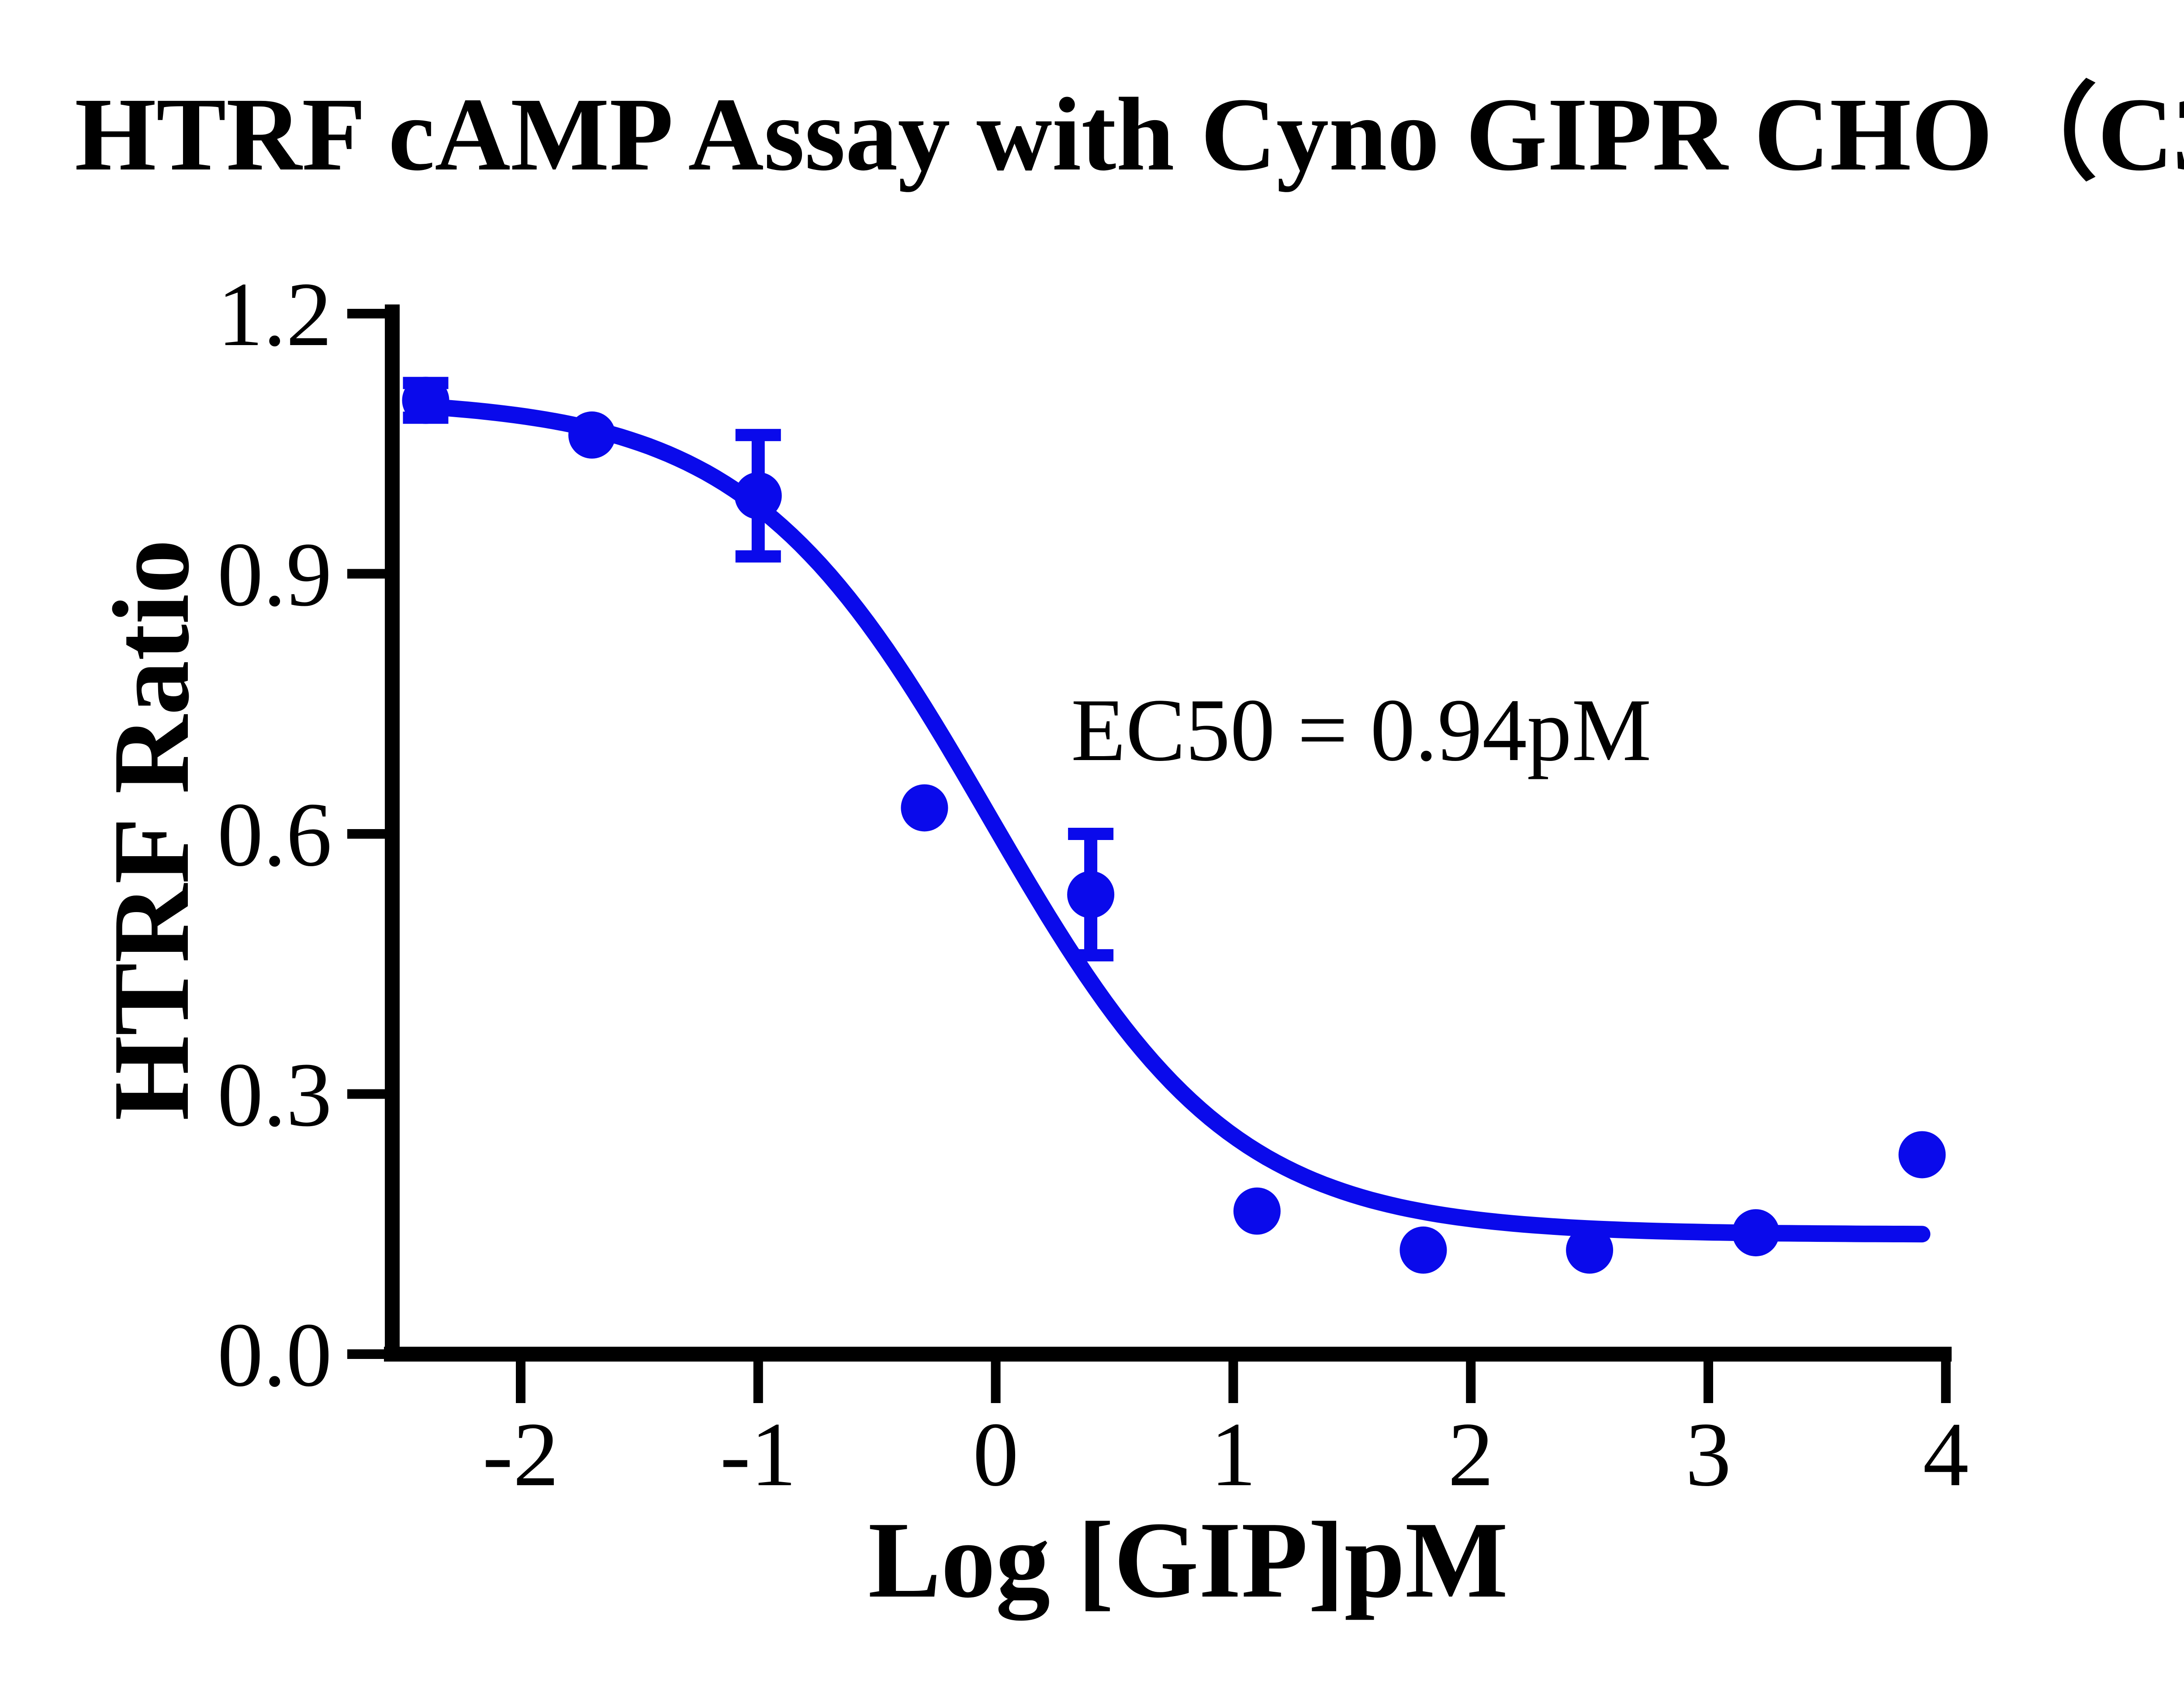 The height and width of the screenshot is (1687, 2184). What do you see at coordinates (151, 830) in the screenshot?
I see `y-axis-title: HTRF Ratio` at bounding box center [151, 830].